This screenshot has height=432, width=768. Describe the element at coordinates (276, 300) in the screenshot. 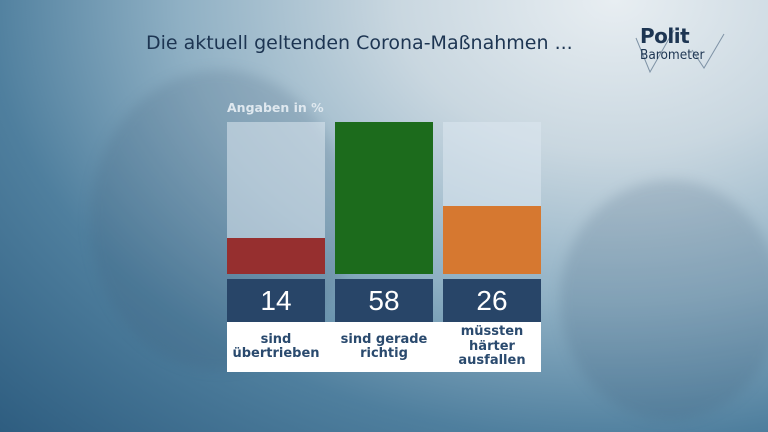

I see `value-box: 14` at that location.